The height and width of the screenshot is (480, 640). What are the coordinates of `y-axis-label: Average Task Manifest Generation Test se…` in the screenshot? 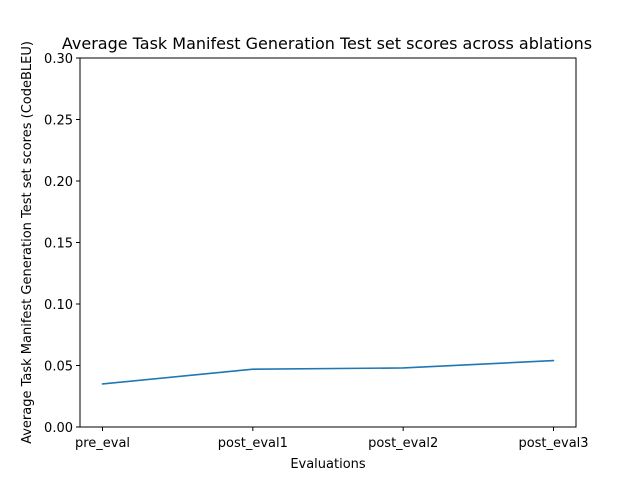 It's located at (27, 242).